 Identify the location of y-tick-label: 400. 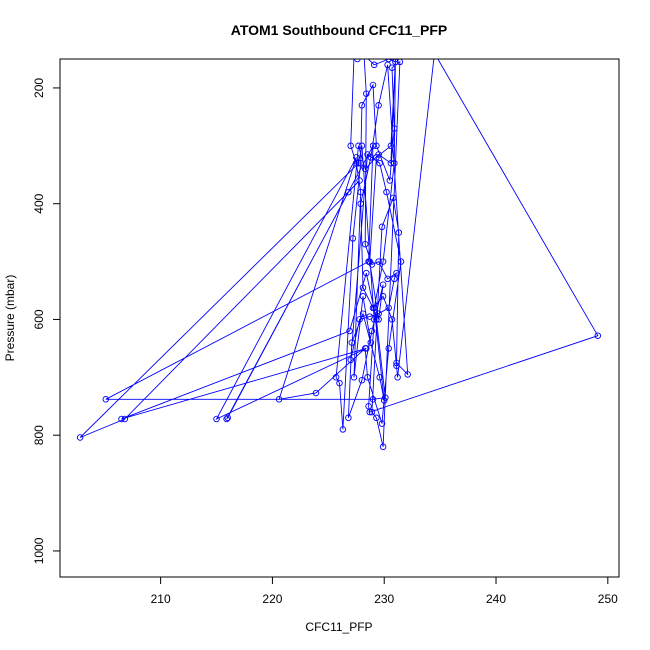
(39, 203).